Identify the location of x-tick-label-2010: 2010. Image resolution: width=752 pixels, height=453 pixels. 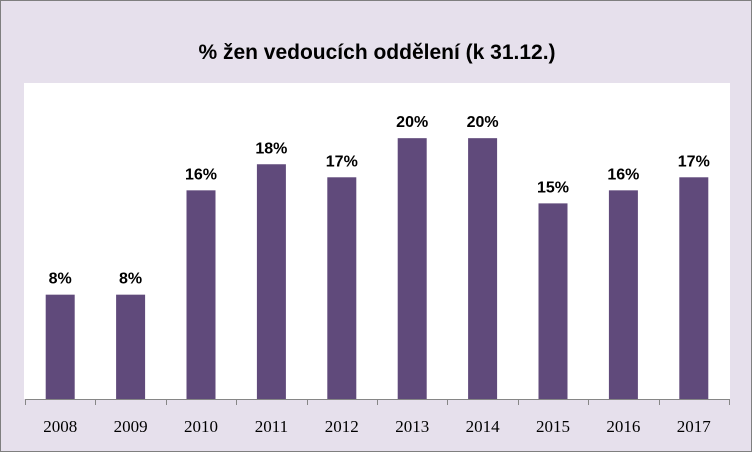
(201, 426).